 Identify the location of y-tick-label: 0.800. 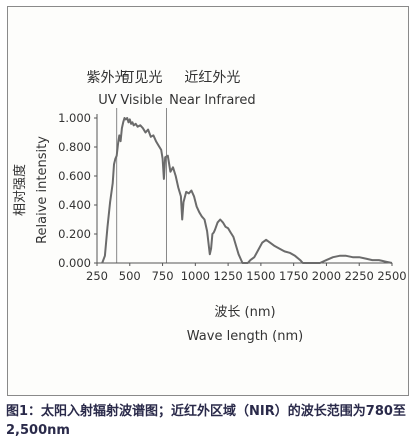
(74, 147).